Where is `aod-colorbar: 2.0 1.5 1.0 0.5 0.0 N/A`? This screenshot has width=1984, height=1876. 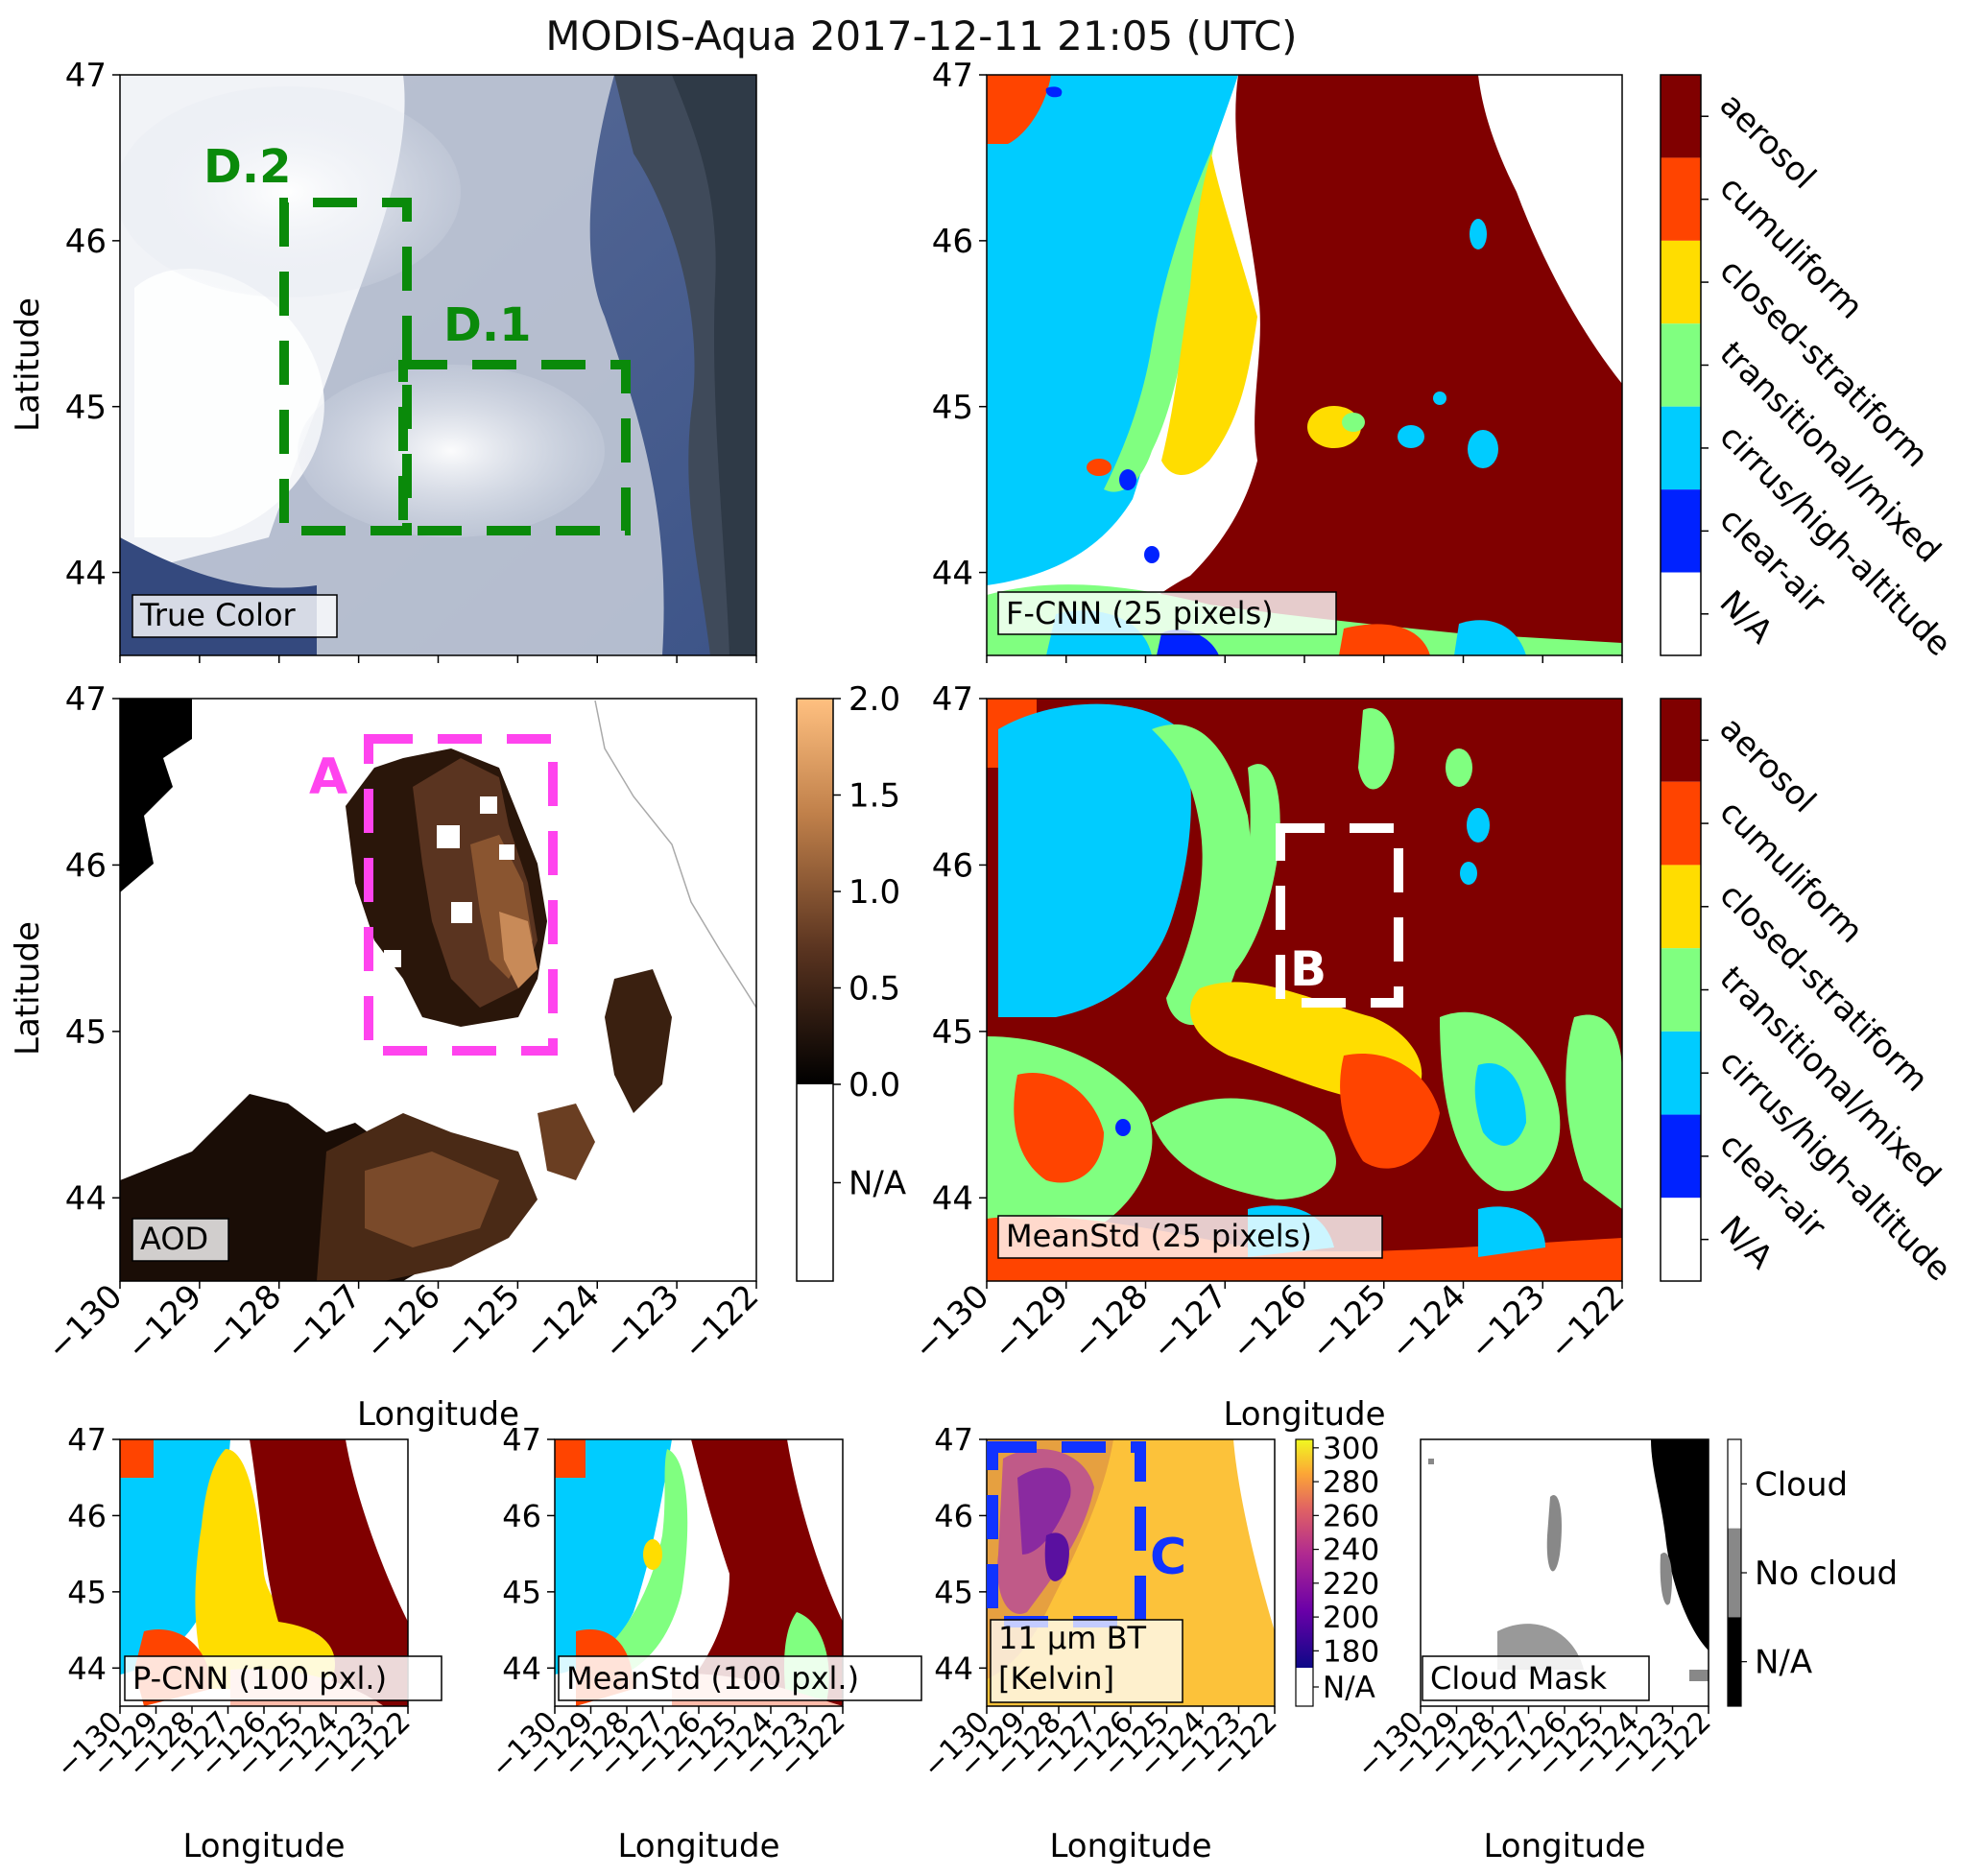 aod-colorbar: 2.0 1.5 1.0 0.5 0.0 N/A is located at coordinates (851, 981).